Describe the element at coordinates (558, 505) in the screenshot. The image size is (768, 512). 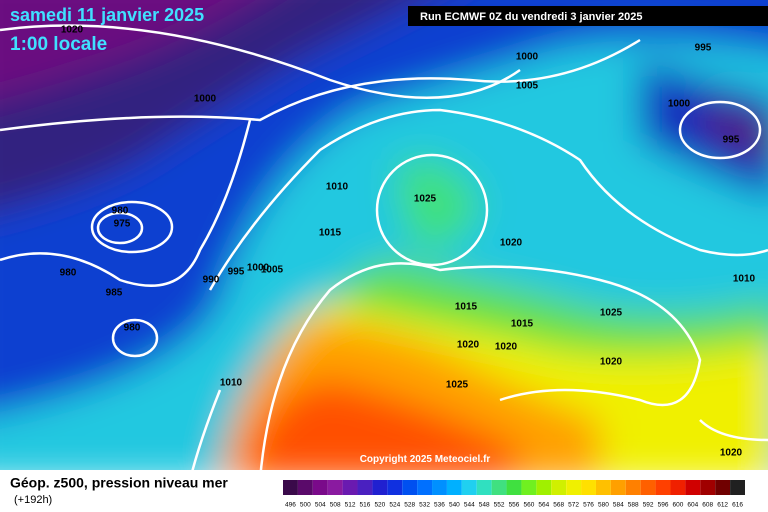
I see `scale-label: 568` at that location.